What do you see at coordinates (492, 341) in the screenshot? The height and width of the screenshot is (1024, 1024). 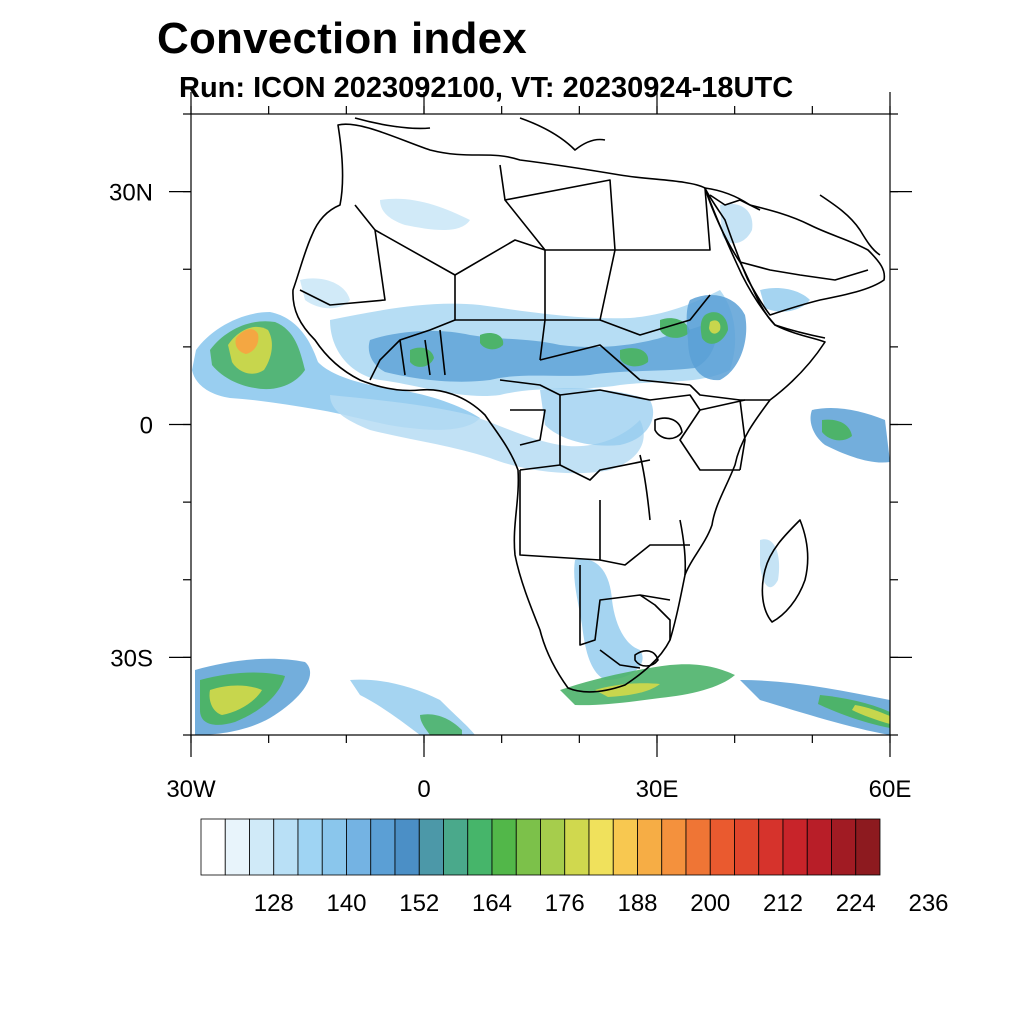 I see `field-sahel-green2` at bounding box center [492, 341].